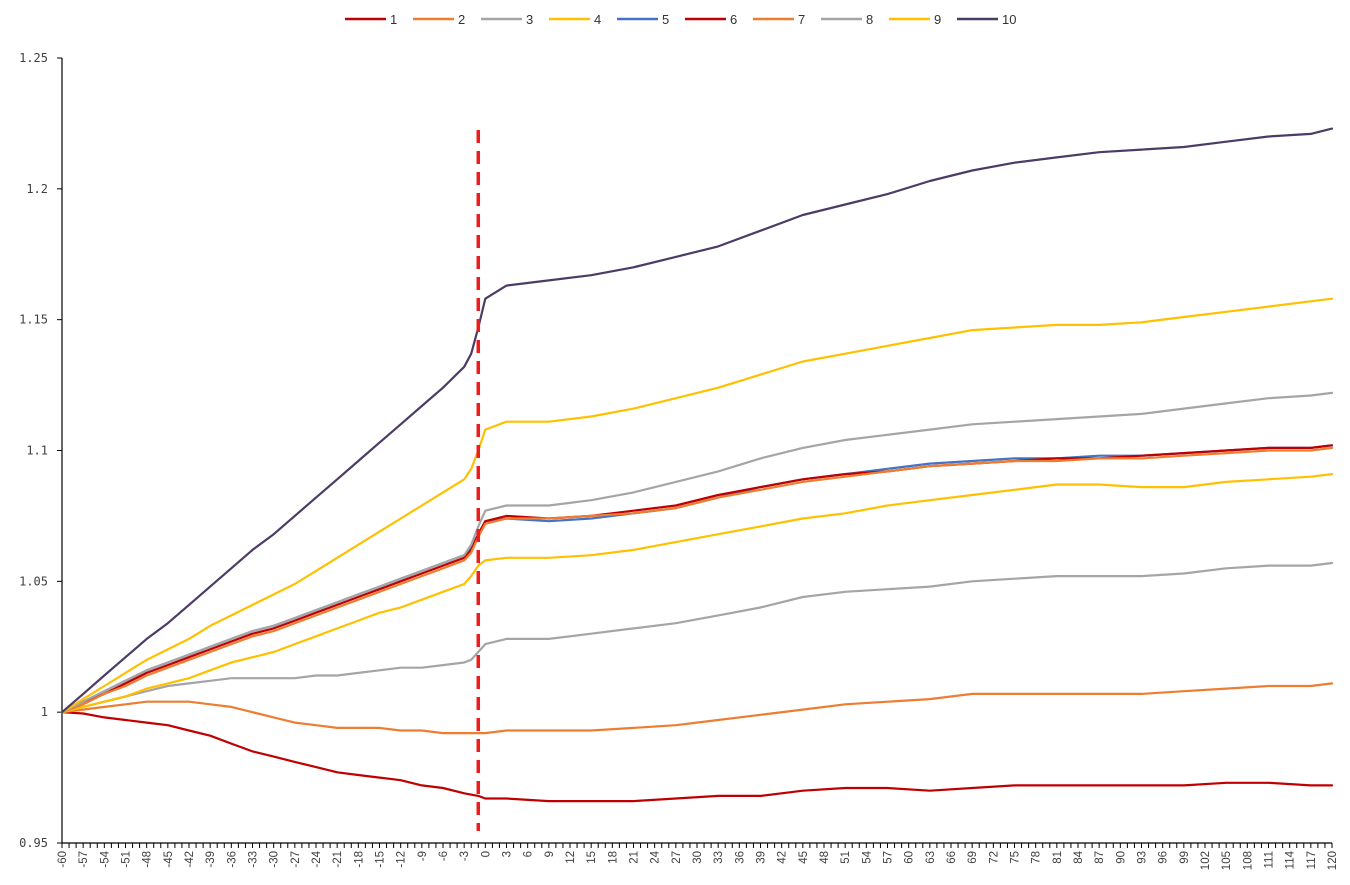  Describe the element at coordinates (869, 19) in the screenshot. I see `legend-label-8: 8` at that location.